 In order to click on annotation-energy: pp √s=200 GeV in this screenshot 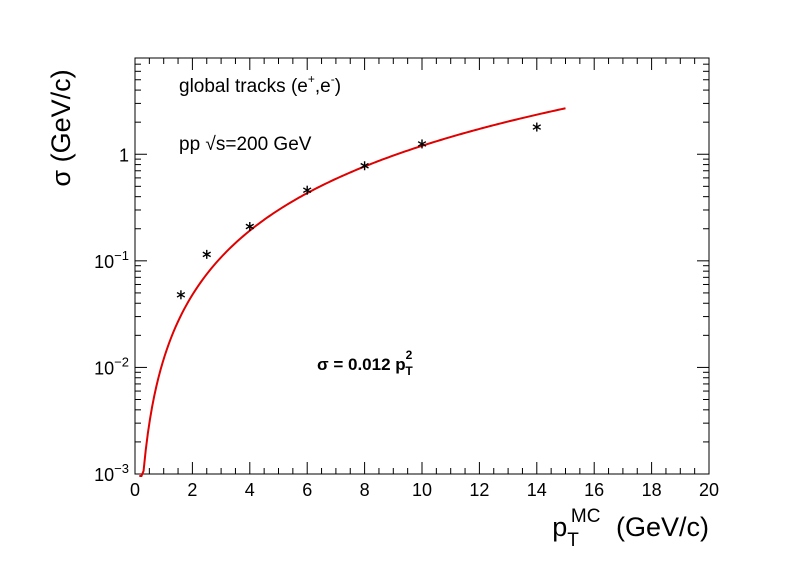, I will do `click(245, 144)`.